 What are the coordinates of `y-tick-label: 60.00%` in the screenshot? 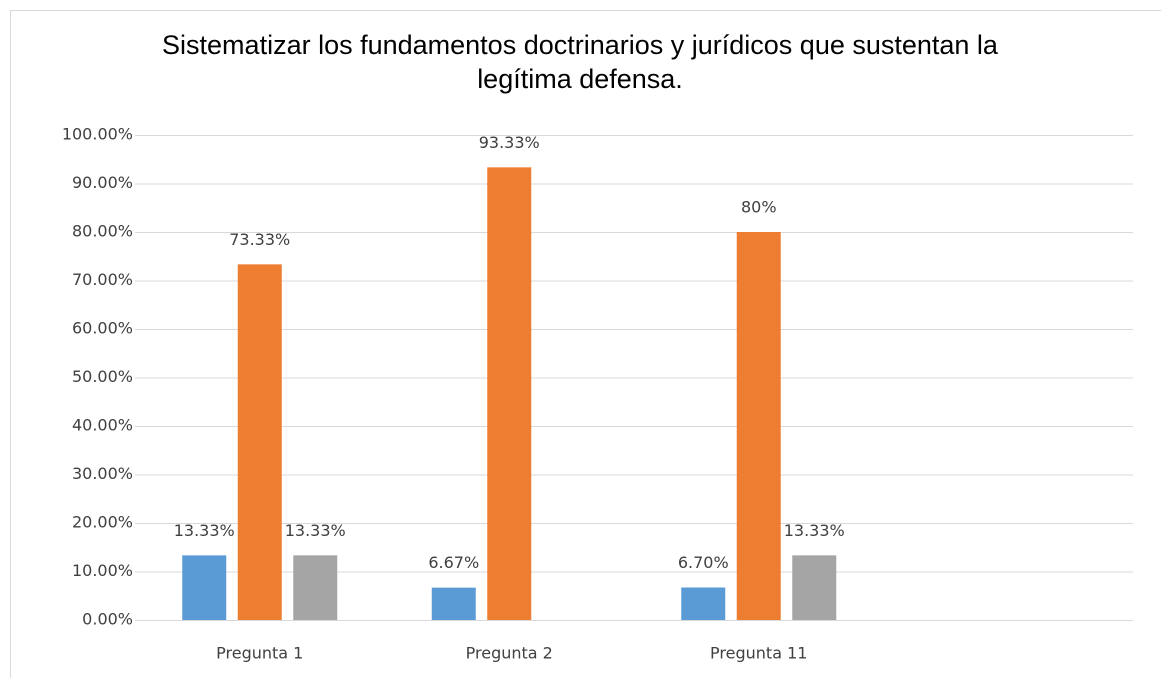 It's located at (102, 328).